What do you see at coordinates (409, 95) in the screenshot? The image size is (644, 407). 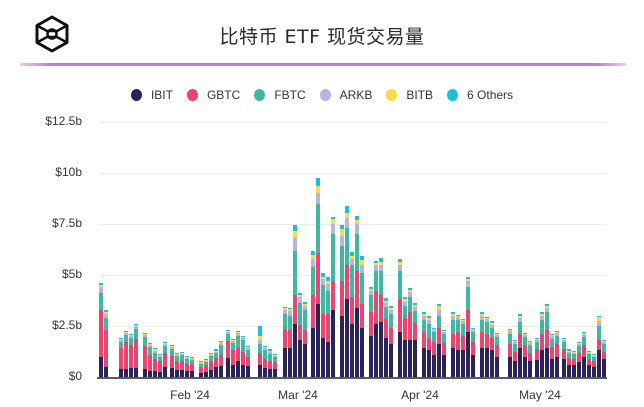 I see `legend-item-bitb: BITB` at bounding box center [409, 95].